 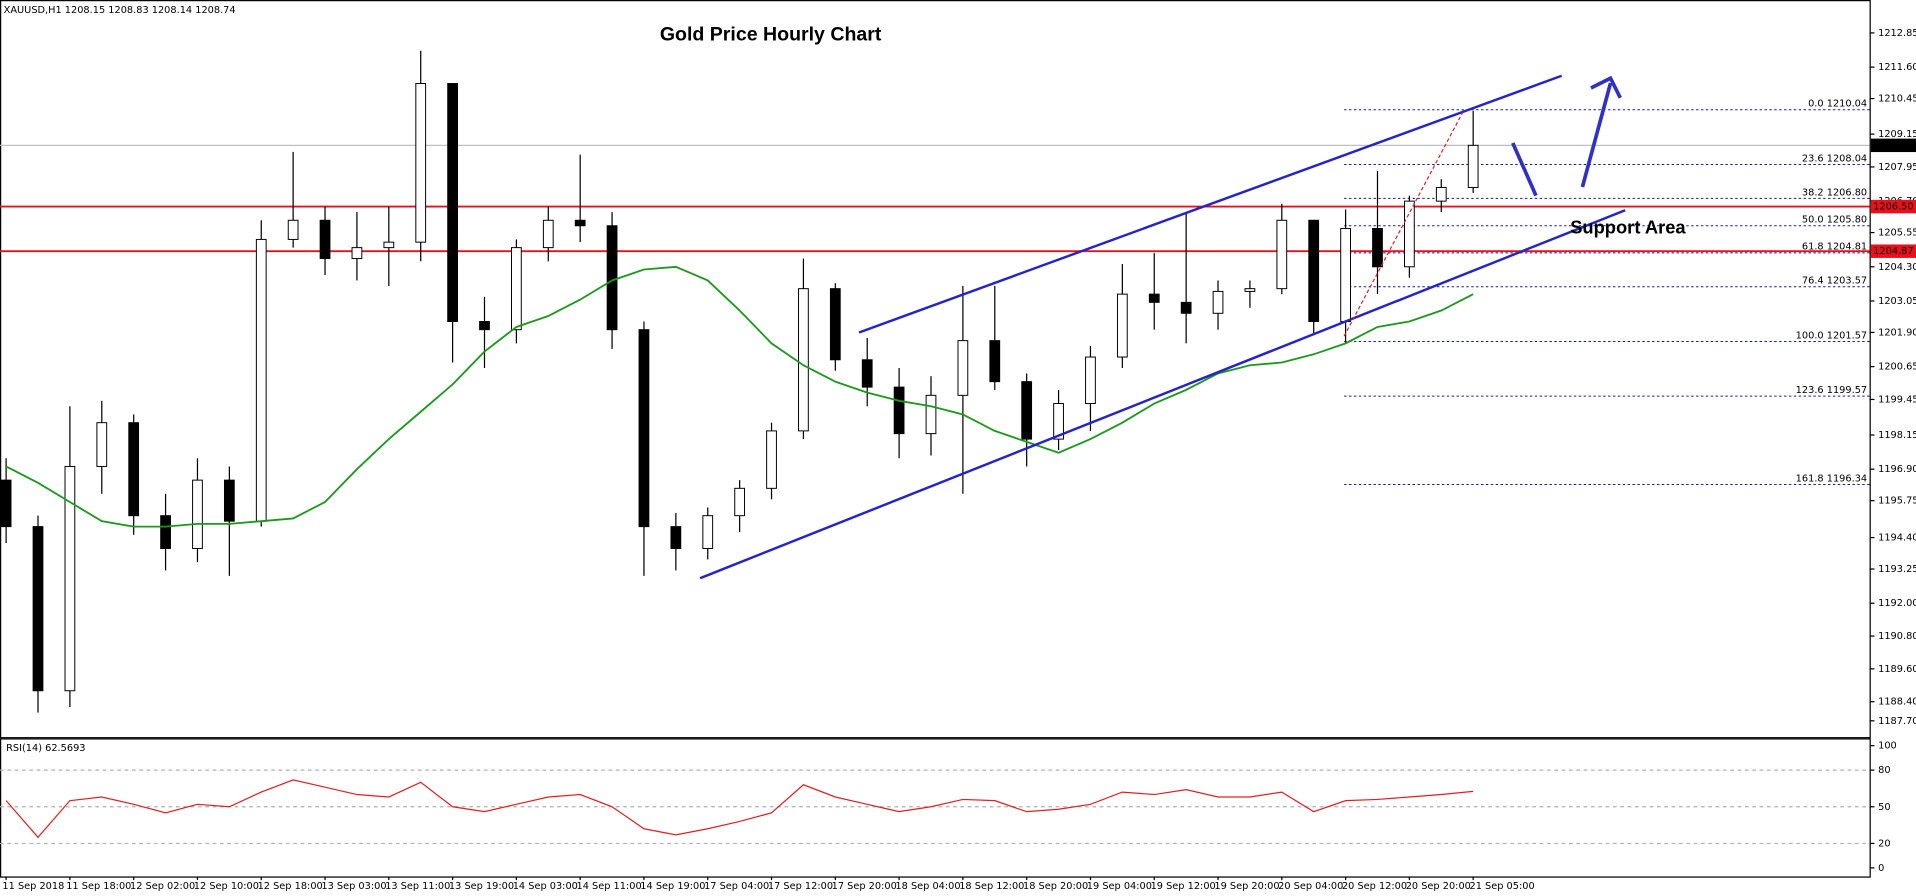 I want to click on x-tick-label: 20 Sep 12:00, so click(x=1374, y=886).